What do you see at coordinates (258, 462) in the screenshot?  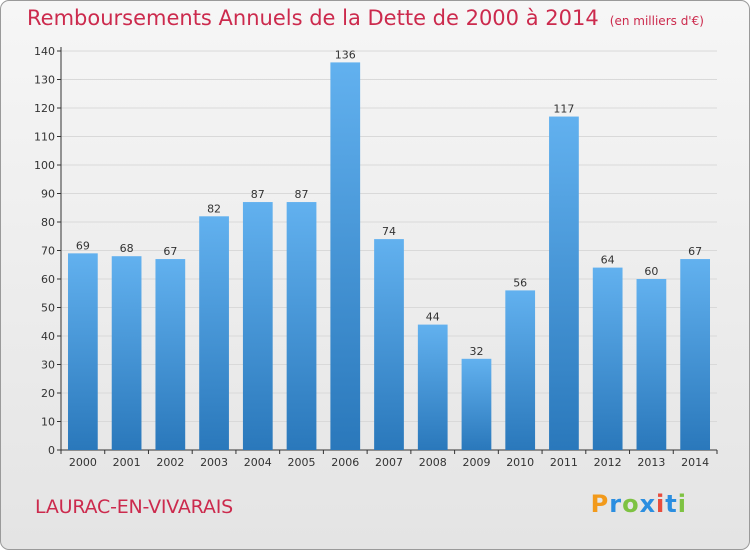 I see `x-tick-label: 2004` at bounding box center [258, 462].